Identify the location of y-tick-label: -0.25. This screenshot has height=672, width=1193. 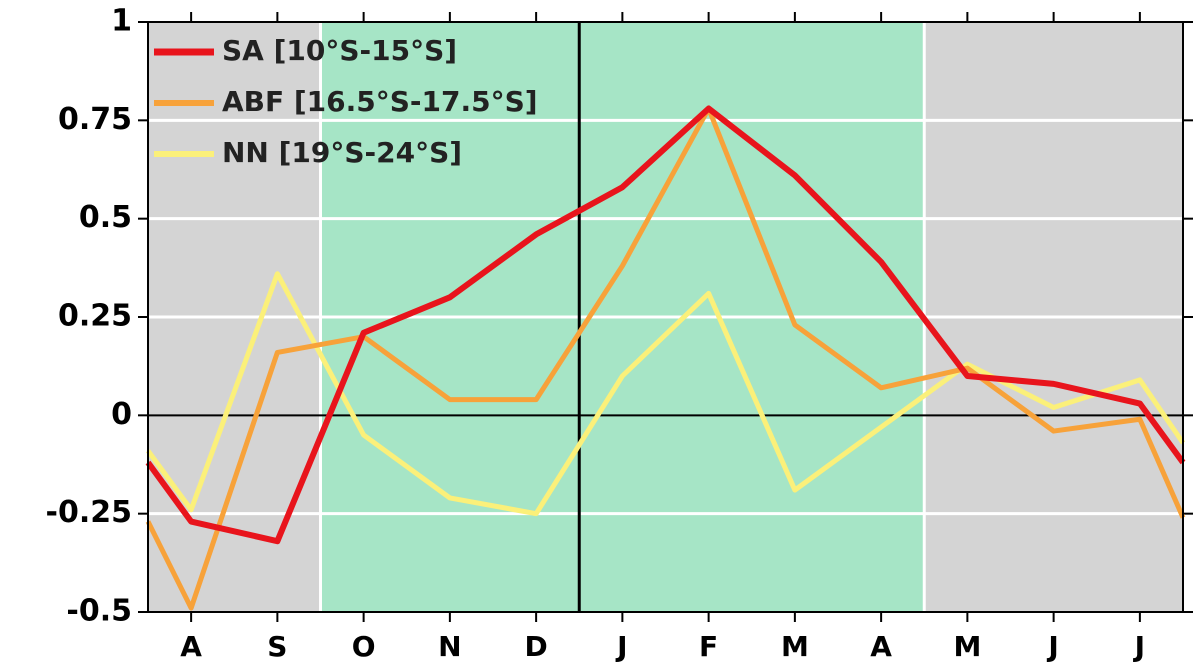
(89, 512).